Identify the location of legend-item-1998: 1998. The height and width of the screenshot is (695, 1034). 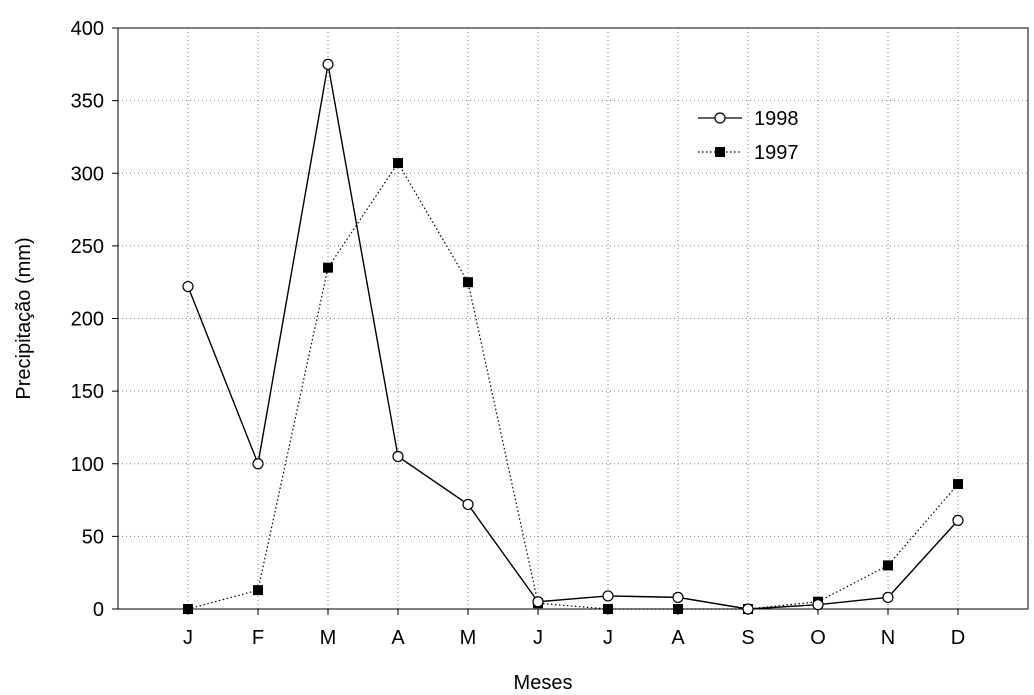
(748, 119).